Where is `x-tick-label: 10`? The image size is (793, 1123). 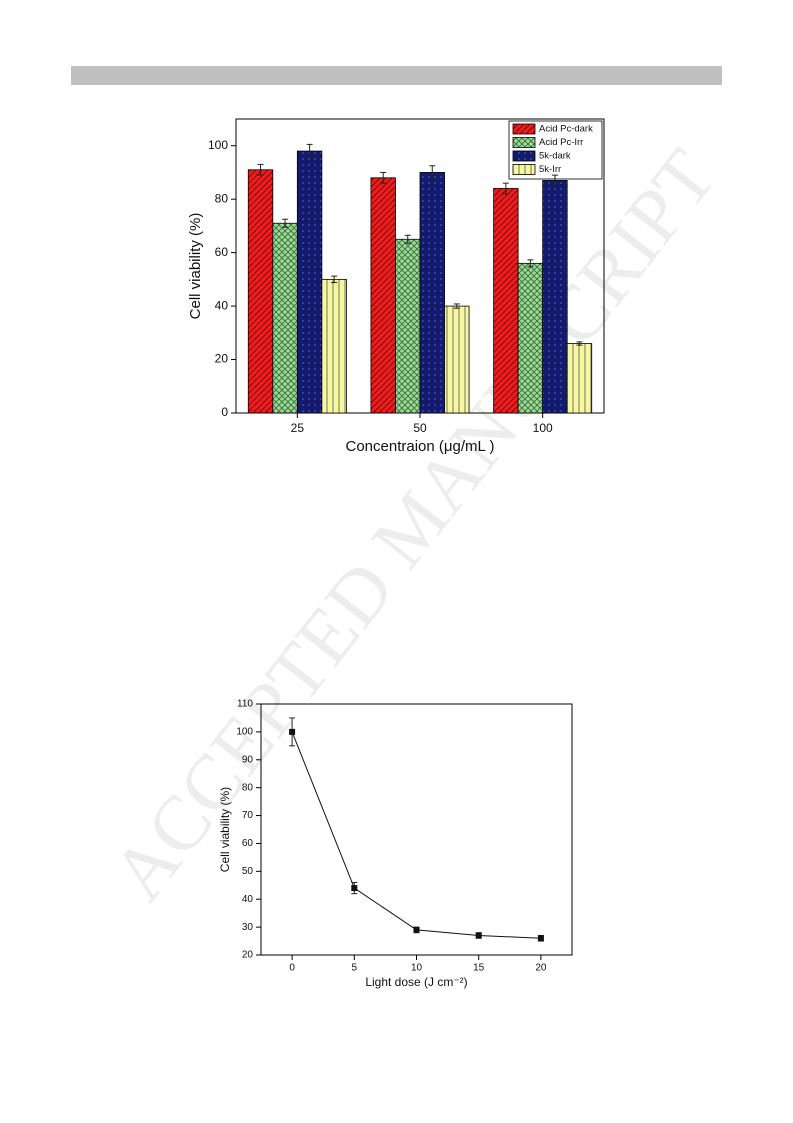 x-tick-label: 10 is located at coordinates (417, 968).